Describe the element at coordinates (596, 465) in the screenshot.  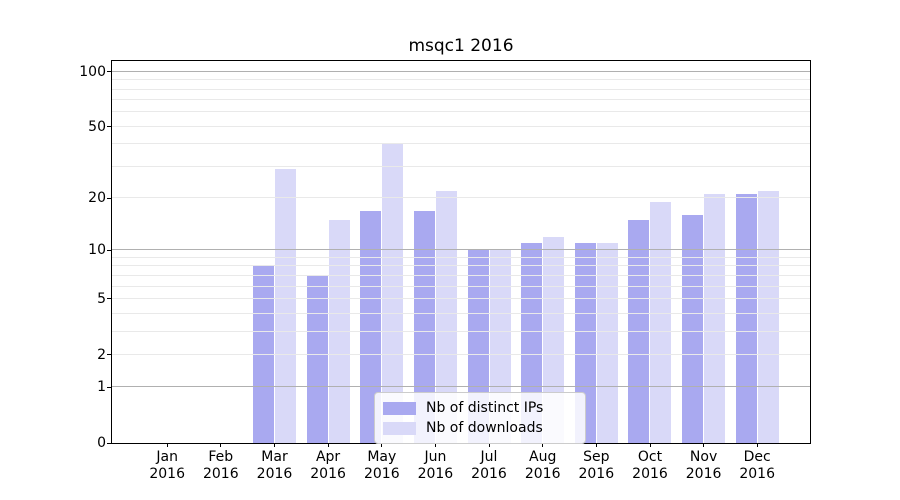
I see `x-tick-label-sep: Sep 2016` at that location.